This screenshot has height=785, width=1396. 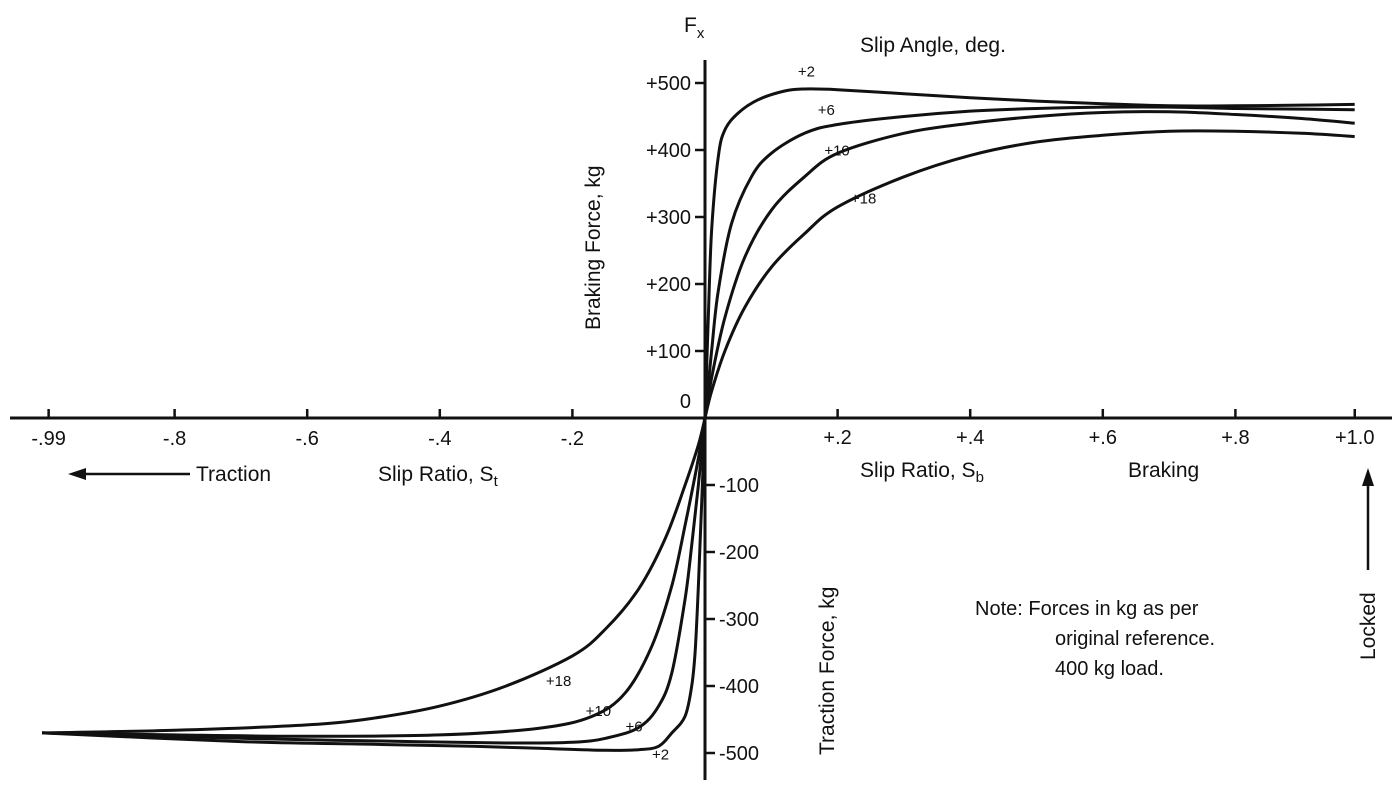 What do you see at coordinates (233, 474) in the screenshot?
I see `traction-label: Traction` at bounding box center [233, 474].